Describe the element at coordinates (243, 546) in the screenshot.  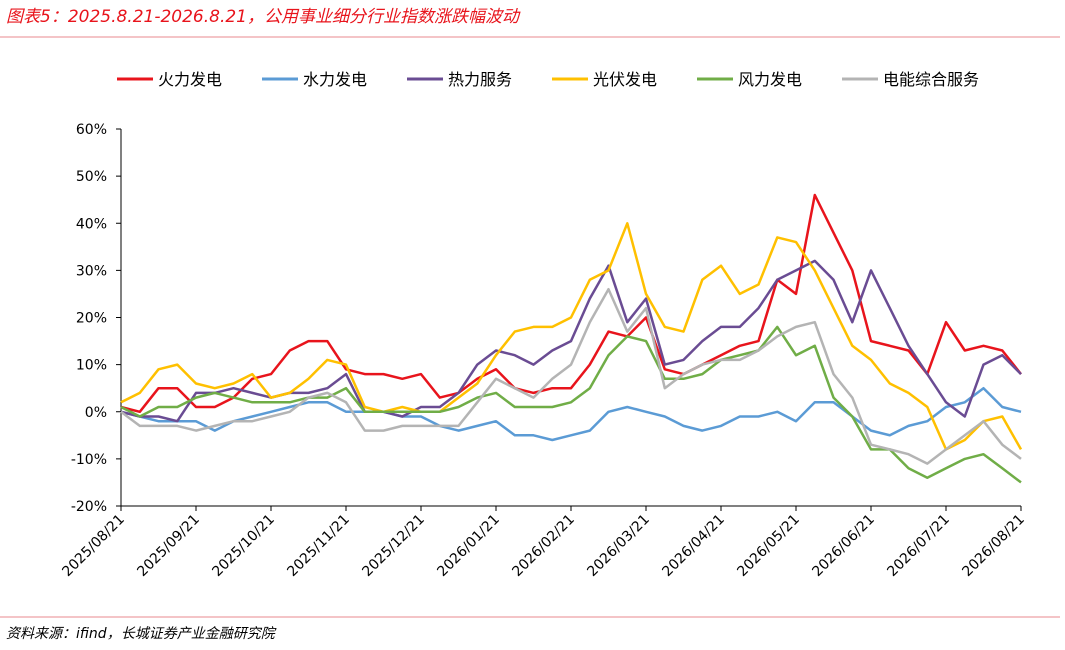
I see `x-tick-label: 2025/10/21` at that location.